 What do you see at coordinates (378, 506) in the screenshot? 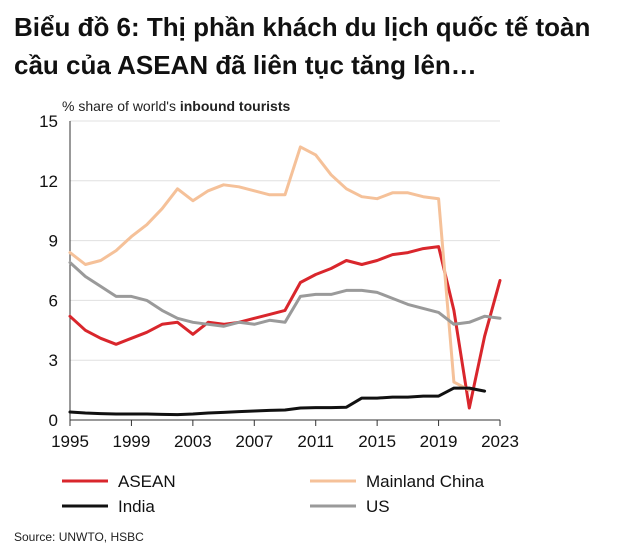
I see `legend-label-us: US` at bounding box center [378, 506].